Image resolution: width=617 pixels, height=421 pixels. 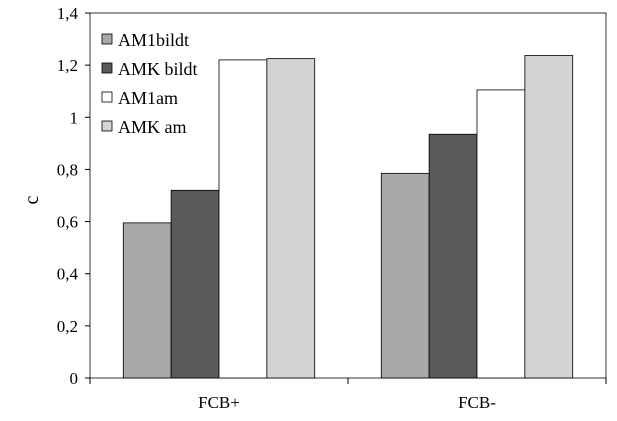 I want to click on y-axis: 0 0,2 0,4 0,6 0,8 1 1,2 1,4, so click(x=73, y=196).